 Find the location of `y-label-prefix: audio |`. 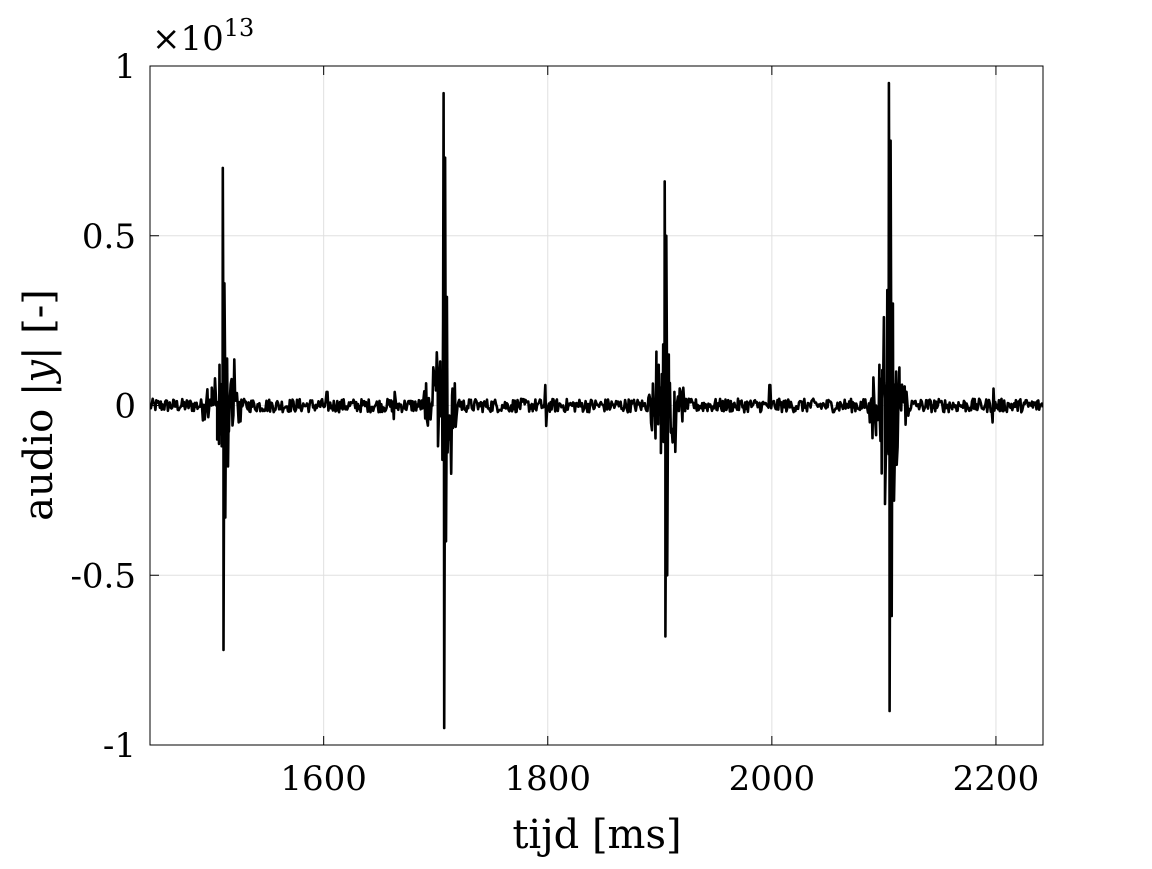

y-label-prefix: audio | is located at coordinates (39, 452).